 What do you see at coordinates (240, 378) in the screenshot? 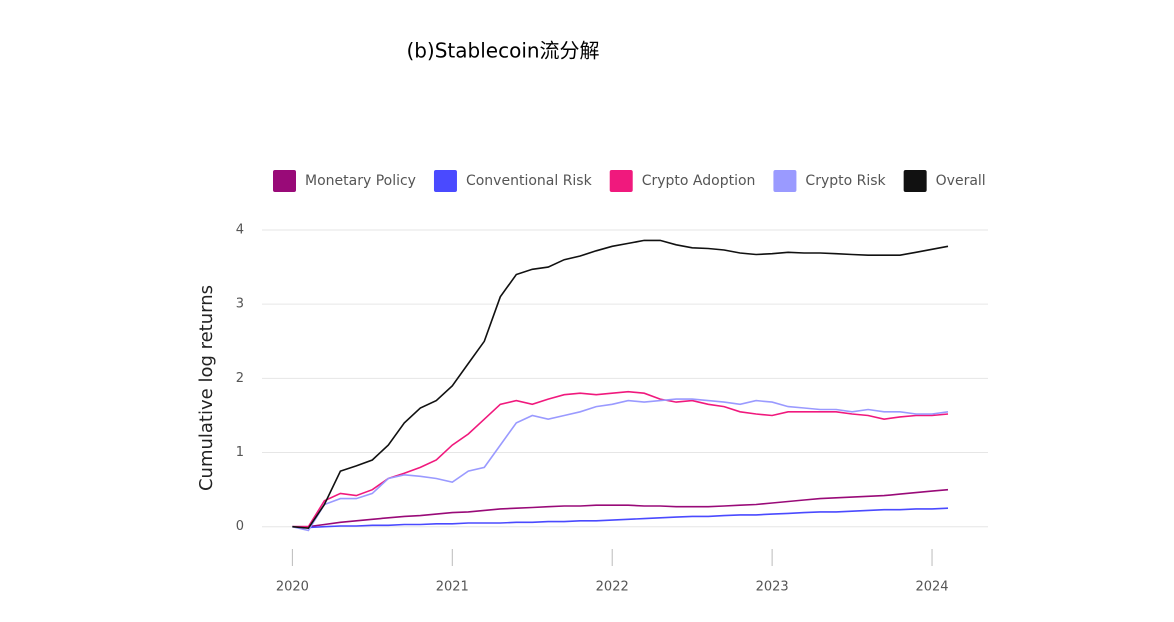
I see `y-tick-label: 2` at bounding box center [240, 378].